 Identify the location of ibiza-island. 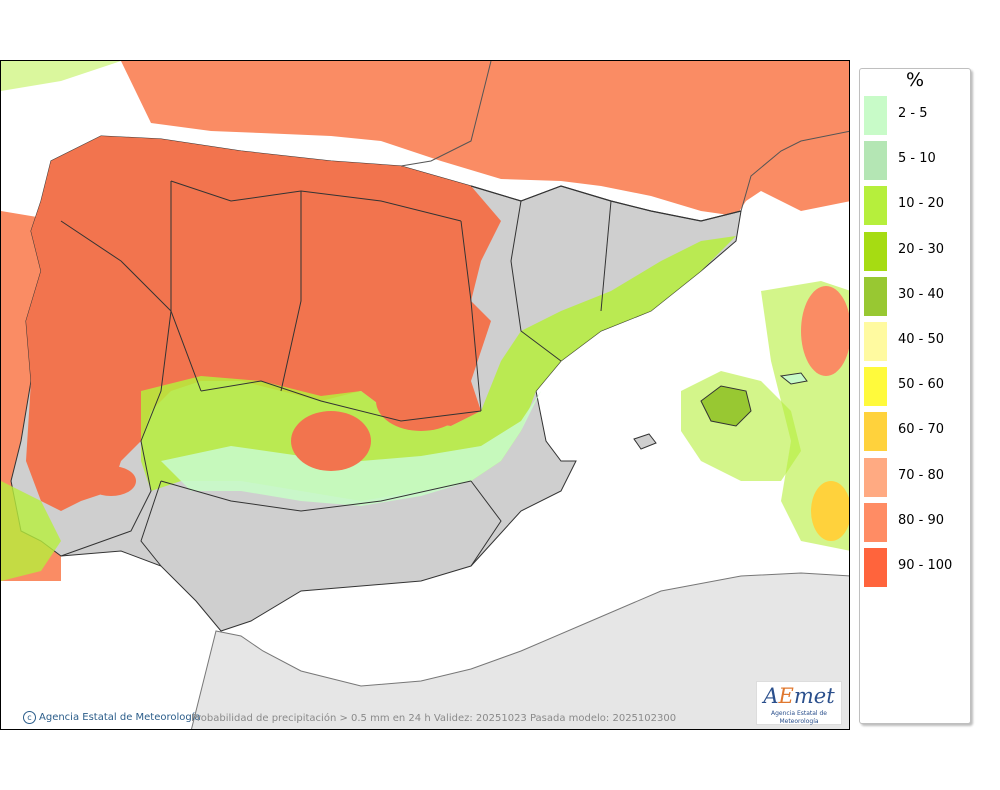
(645, 441).